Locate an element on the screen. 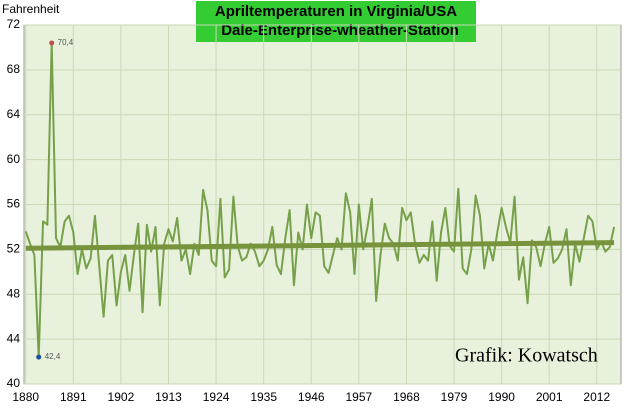 This screenshot has width=640, height=414. x-tick-label: 1946 is located at coordinates (311, 397).